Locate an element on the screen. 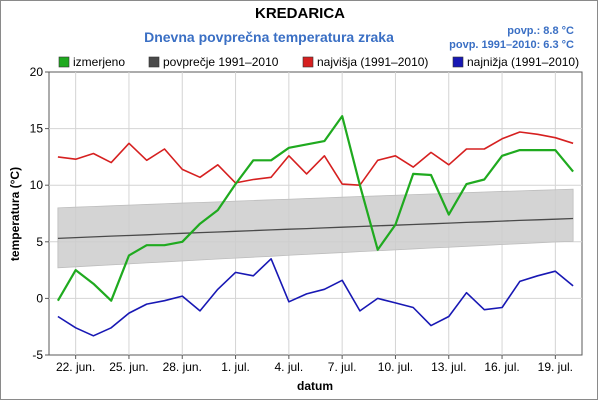  x-tick-label: 4. jul. is located at coordinates (289, 367).